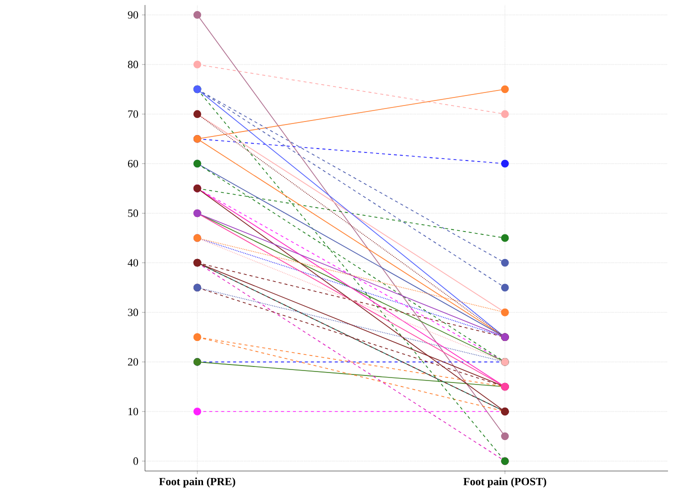 This screenshot has height=499, width=673. What do you see at coordinates (133, 362) in the screenshot?
I see `y-tick-label: 20` at bounding box center [133, 362].